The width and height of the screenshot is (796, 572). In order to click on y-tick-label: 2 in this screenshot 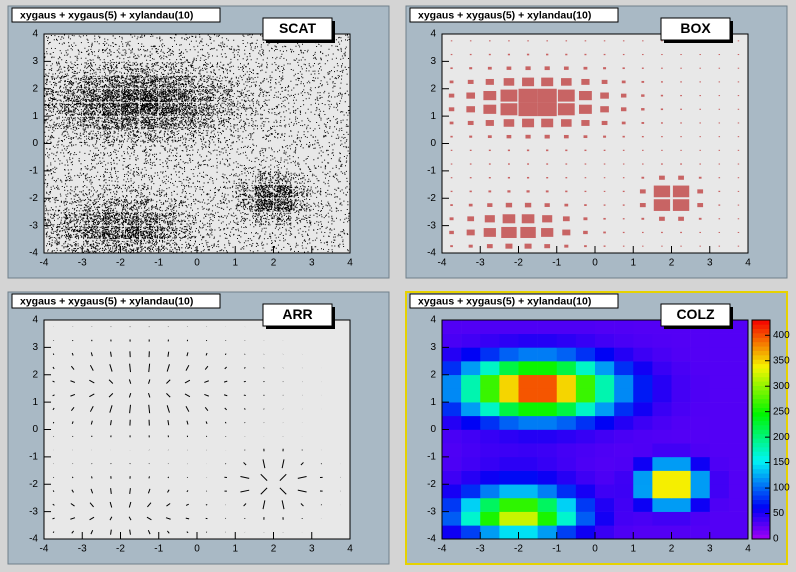, I will do `click(35, 88)`.